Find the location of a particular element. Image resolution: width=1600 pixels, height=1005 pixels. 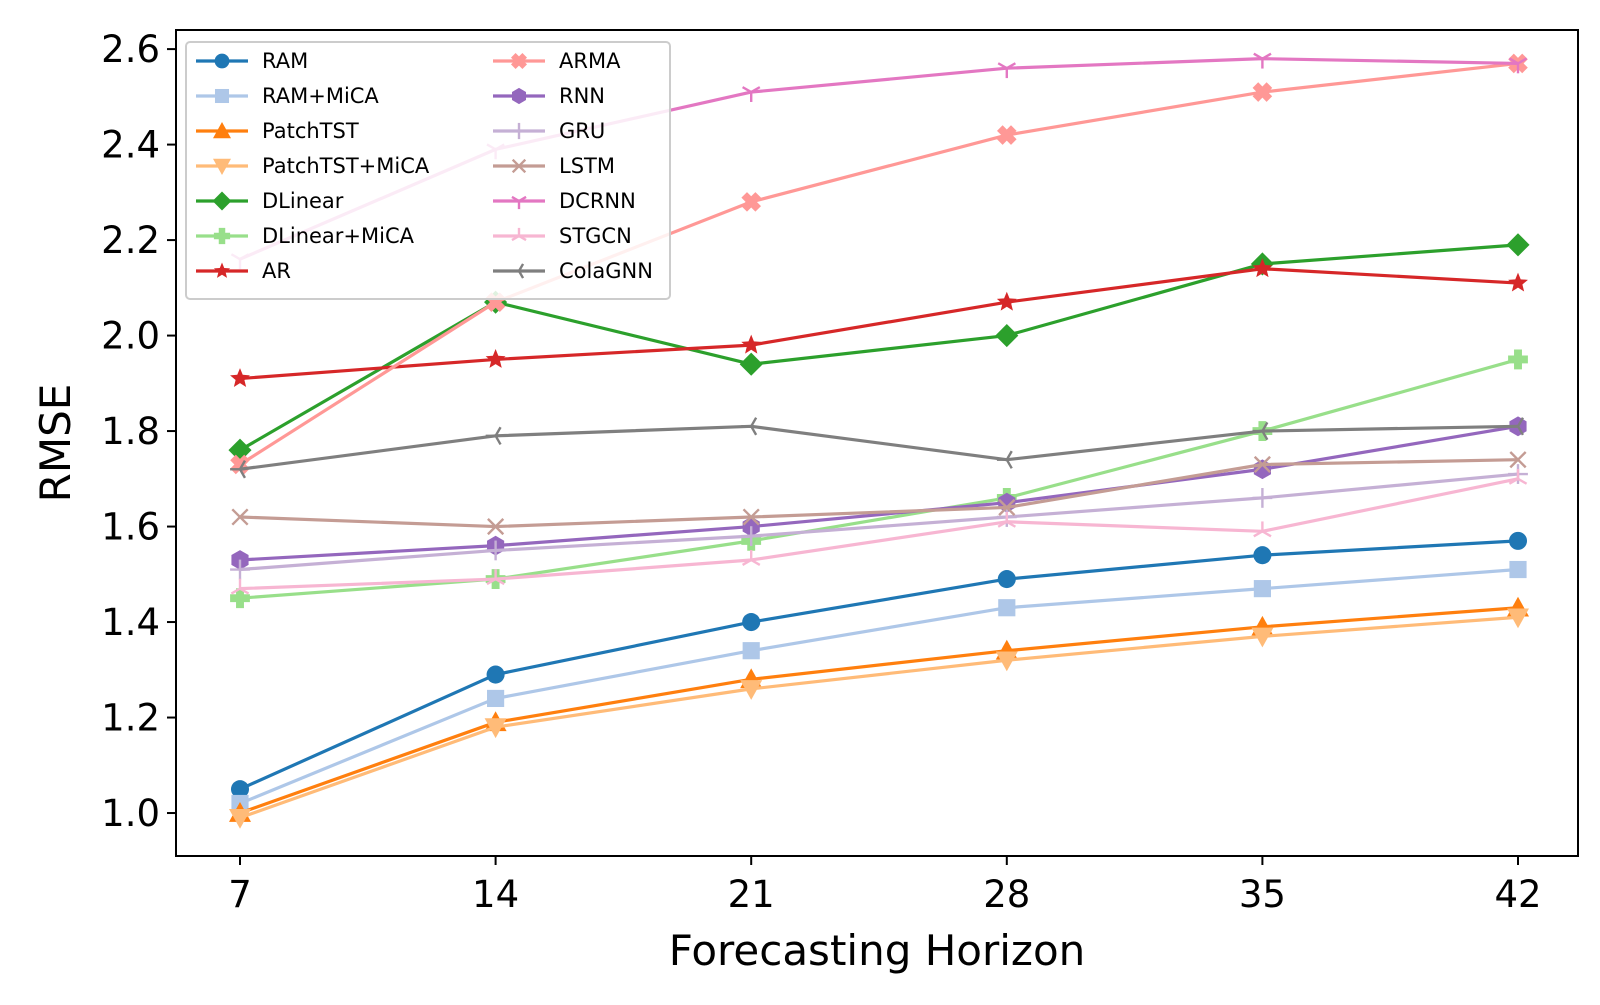

series-rnn is located at coordinates (879, 493).